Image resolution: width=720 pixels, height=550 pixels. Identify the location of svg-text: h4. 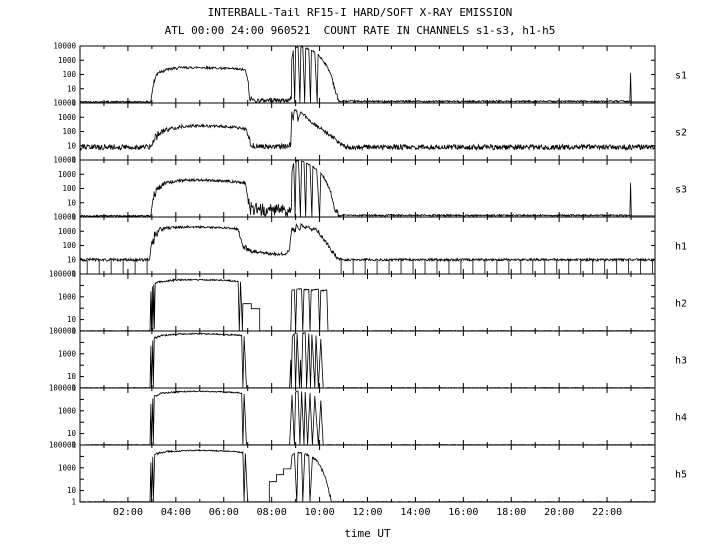
(681, 418).